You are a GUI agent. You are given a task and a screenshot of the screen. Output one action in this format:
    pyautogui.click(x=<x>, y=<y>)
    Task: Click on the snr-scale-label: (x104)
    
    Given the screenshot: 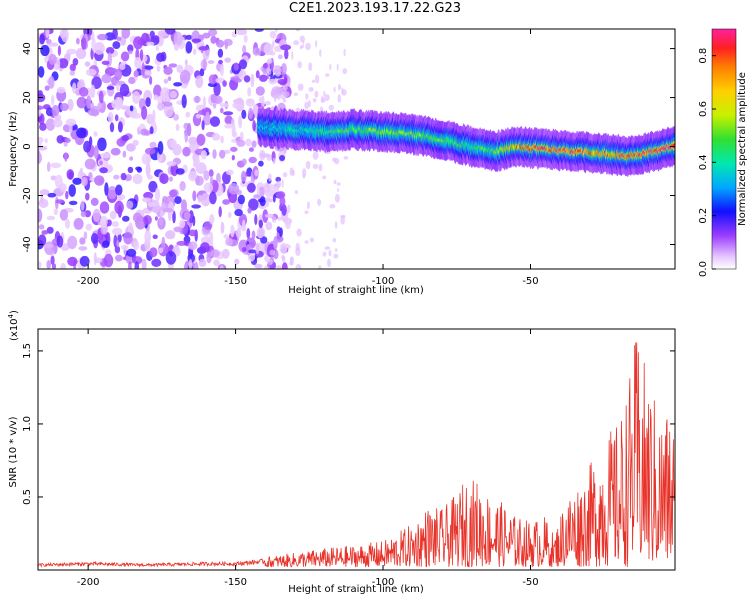 What is the action you would take?
    pyautogui.click(x=13, y=325)
    